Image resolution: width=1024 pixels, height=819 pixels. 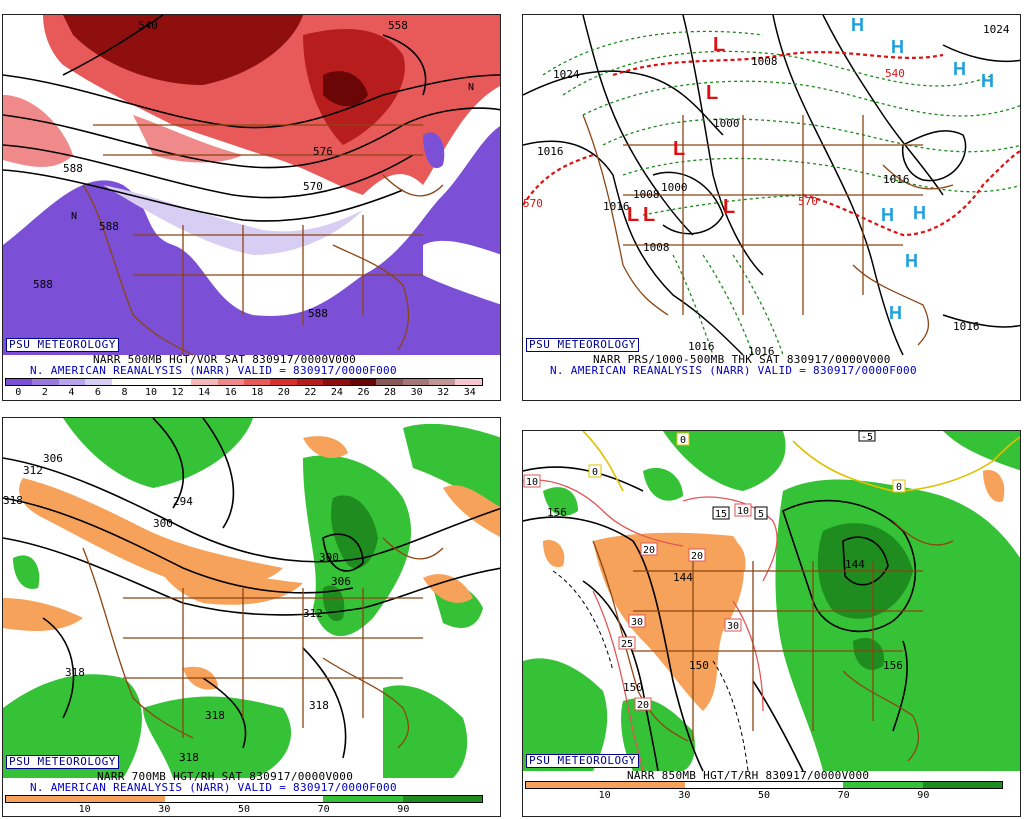 I want to click on colorbar-tick-label: 22, so click(x=310, y=392).